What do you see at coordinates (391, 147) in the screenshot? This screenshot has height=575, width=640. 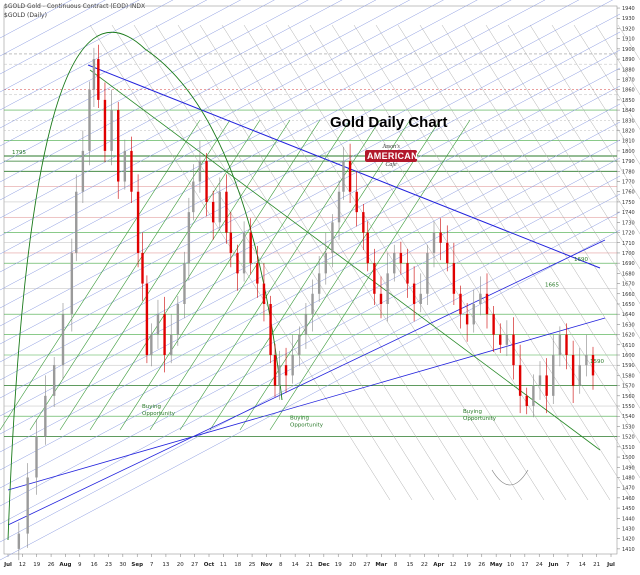 I see `logo-line1: Jason's` at bounding box center [391, 147].